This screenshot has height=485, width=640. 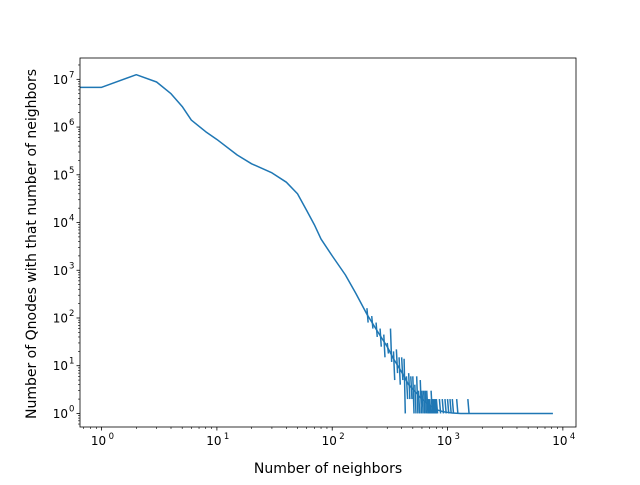 I want to click on y-tick-exponent: 3, so click(x=71, y=266).